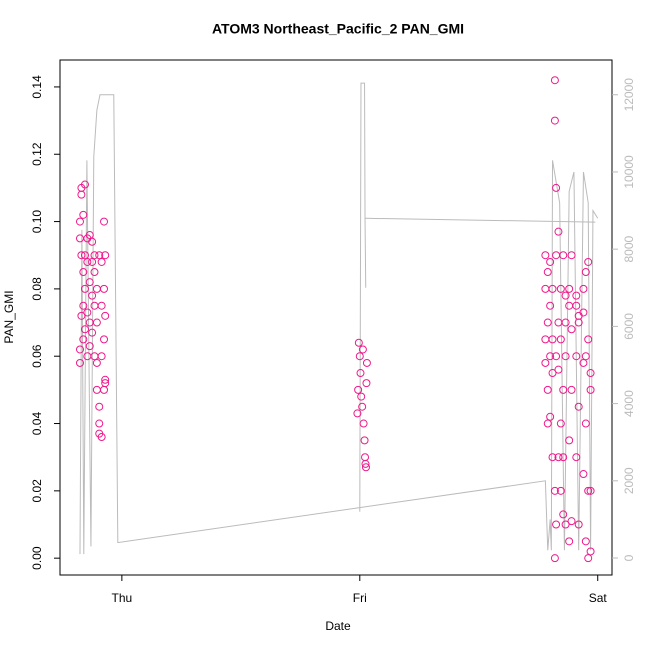 The image size is (650, 650). What do you see at coordinates (37, 424) in the screenshot?
I see `y-tick-label: 0.04` at bounding box center [37, 424].